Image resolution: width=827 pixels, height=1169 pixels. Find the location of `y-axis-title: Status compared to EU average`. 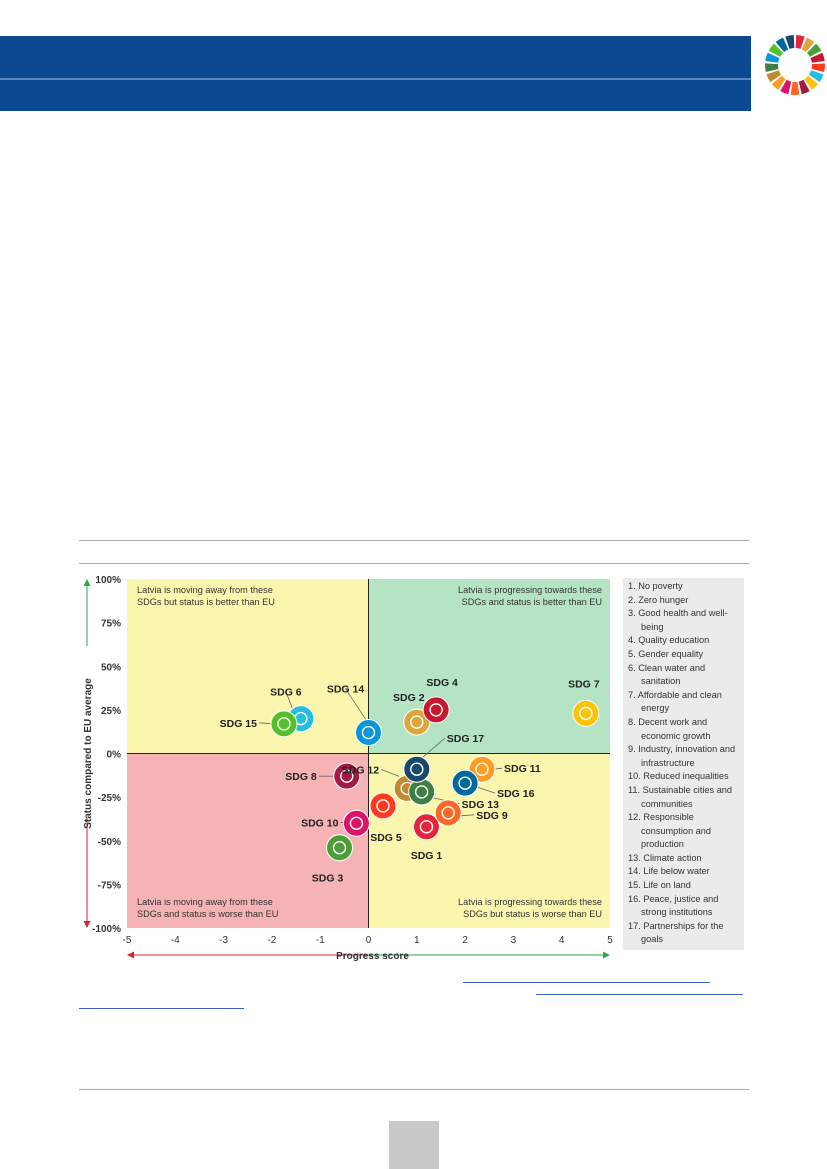

y-axis-title: Status compared to EU average is located at coordinates (88, 753).